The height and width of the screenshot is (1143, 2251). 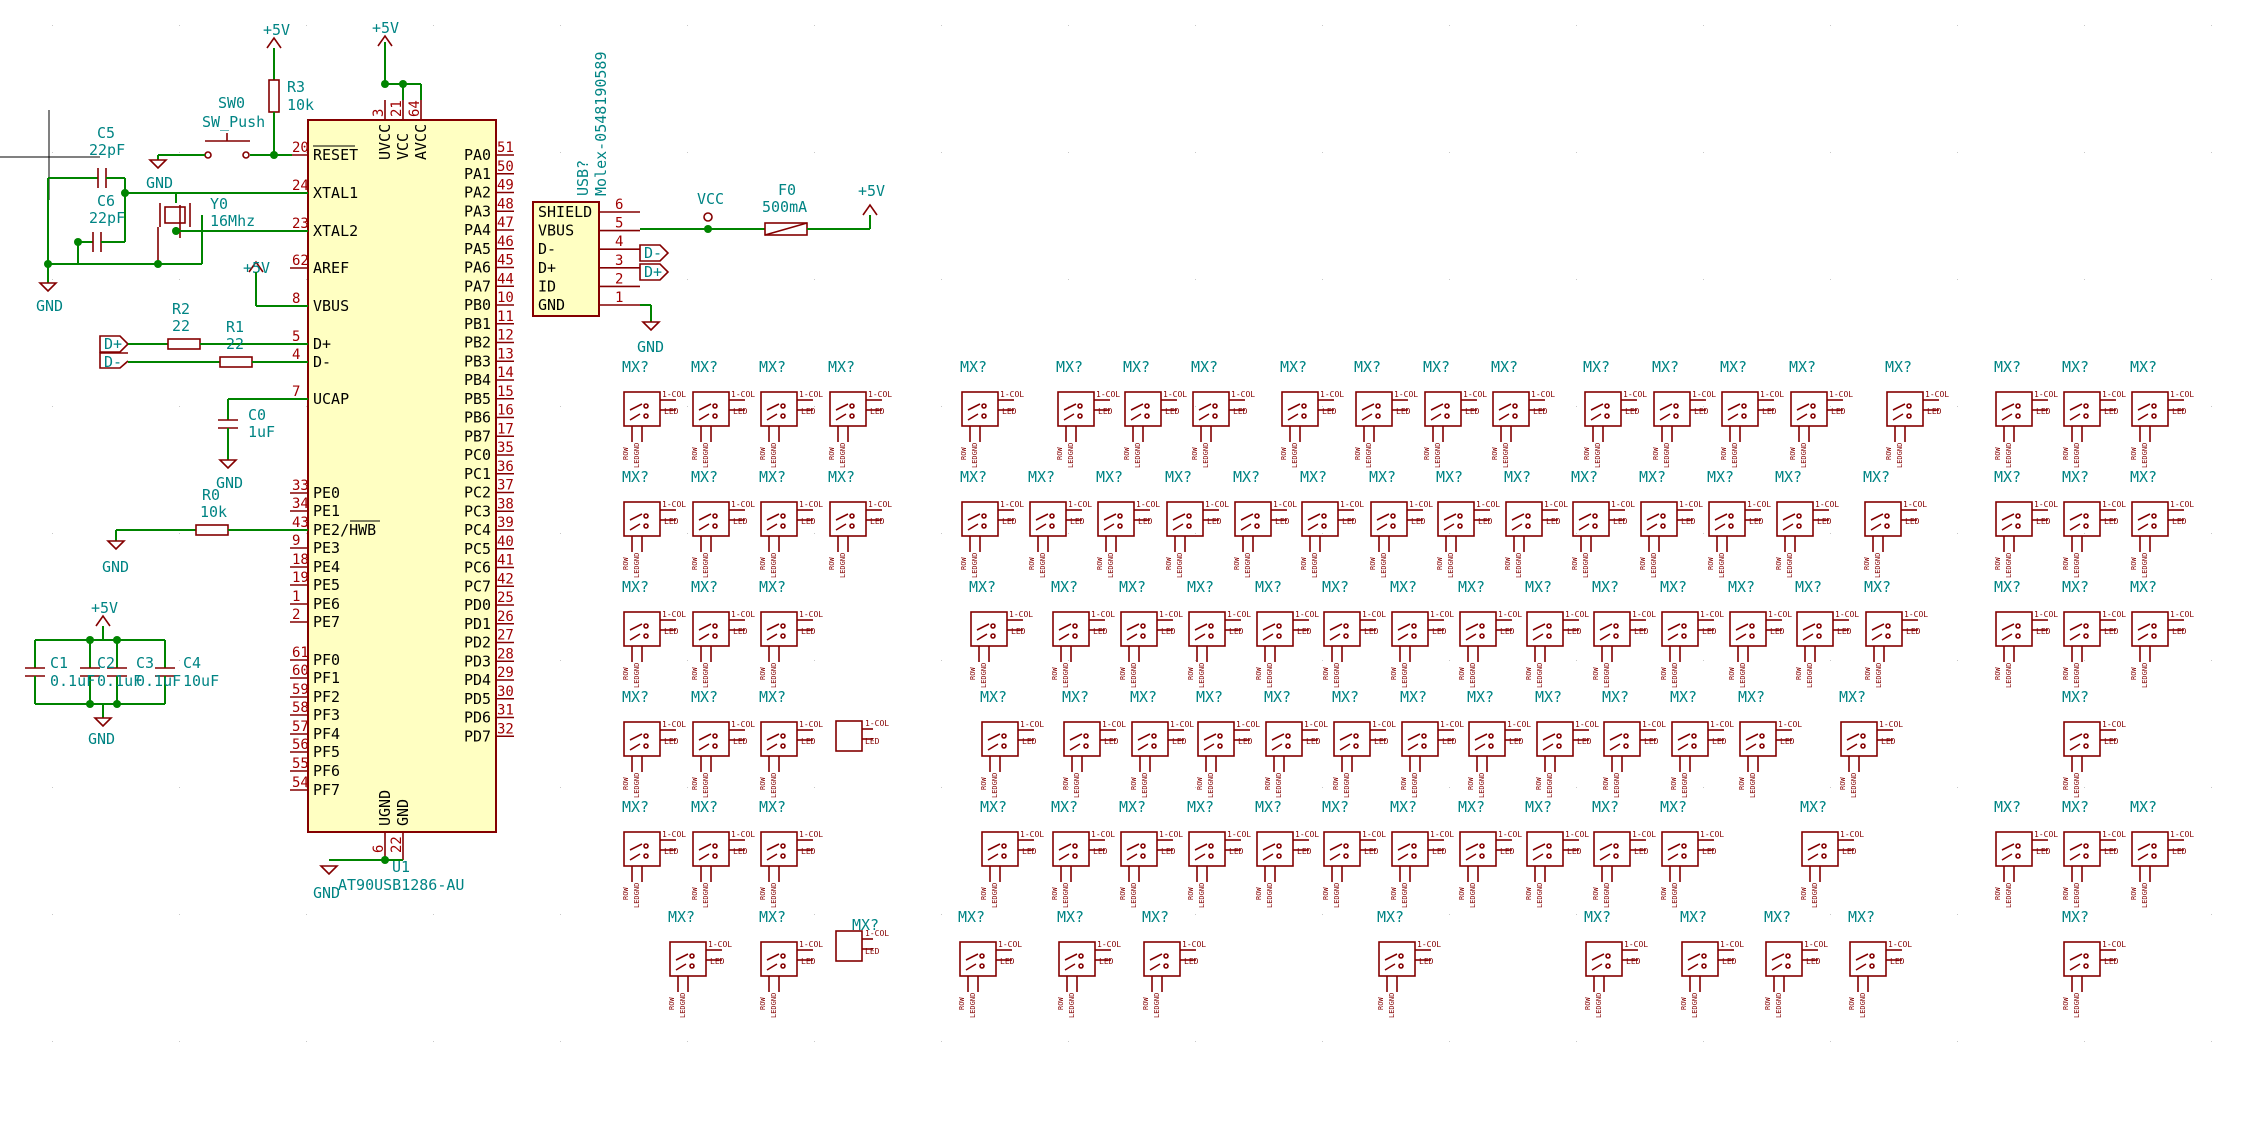 I want to click on reset-circuit: +5V R3 10k SW0 SW_Push GND, so click(x=230, y=106).